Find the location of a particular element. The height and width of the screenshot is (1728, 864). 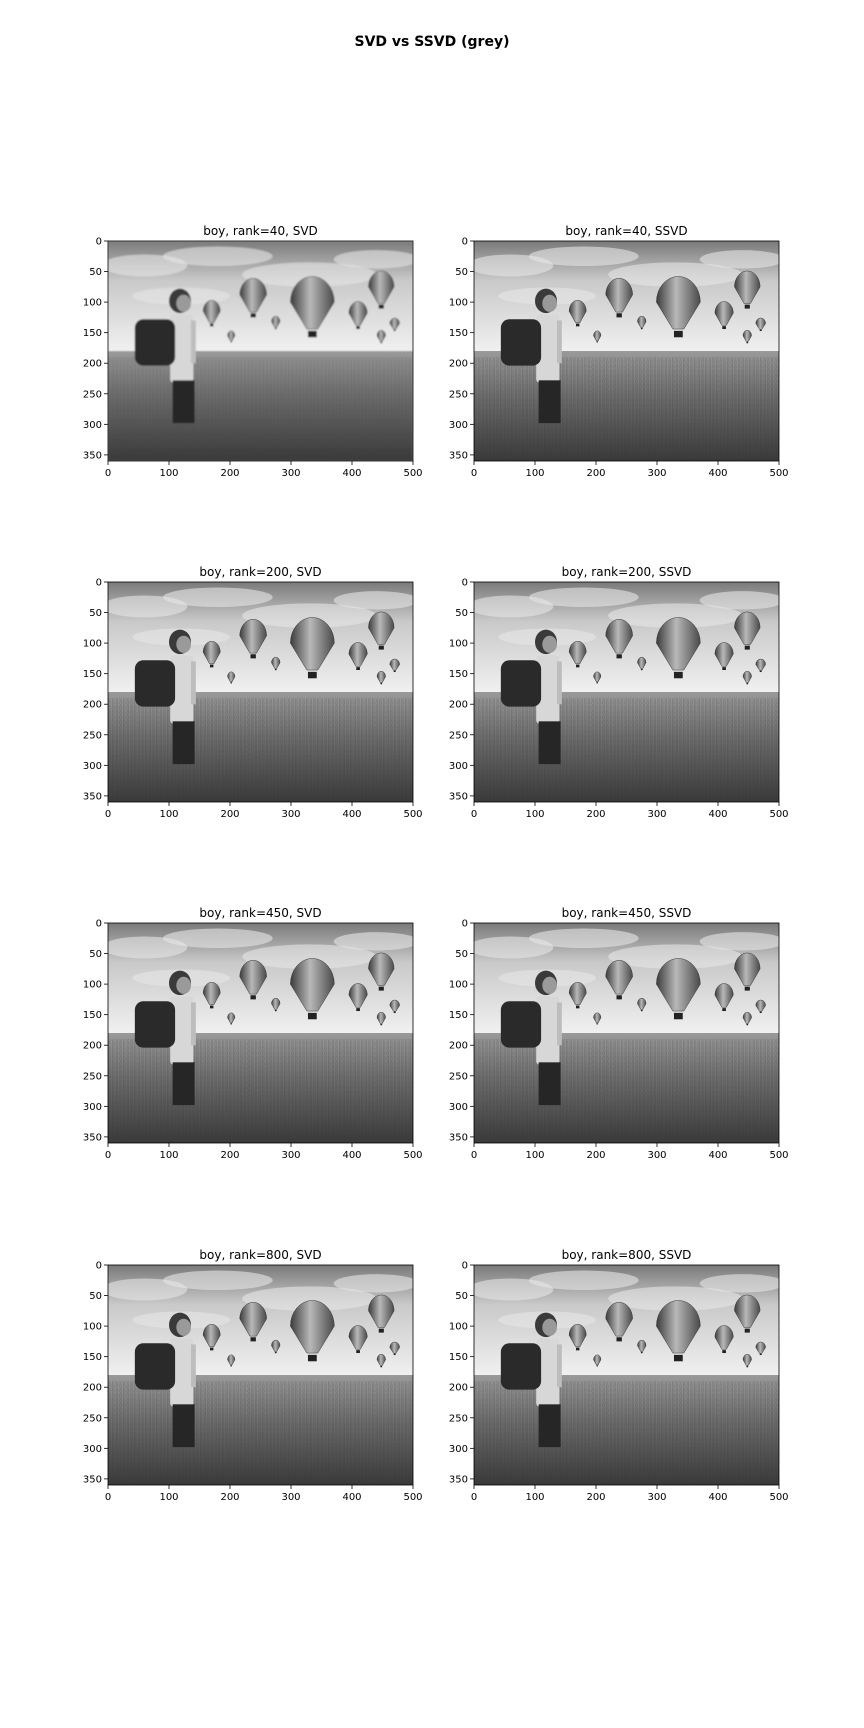

panel-title: boy, rank=800, SVD is located at coordinates (260, 1255).